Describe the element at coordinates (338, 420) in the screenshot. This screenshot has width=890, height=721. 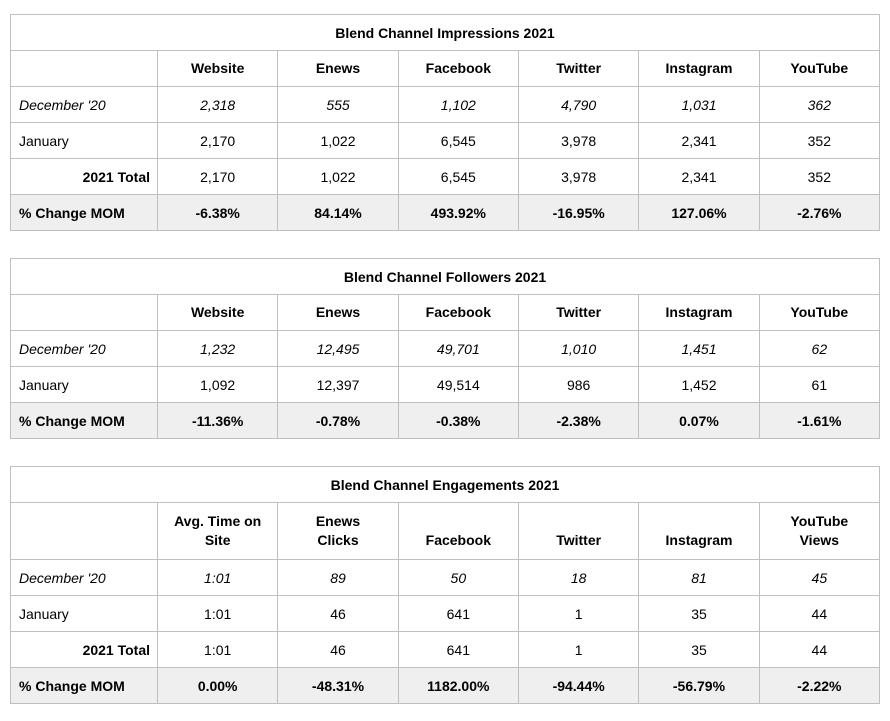
I see `data-cell: -0.78%` at that location.